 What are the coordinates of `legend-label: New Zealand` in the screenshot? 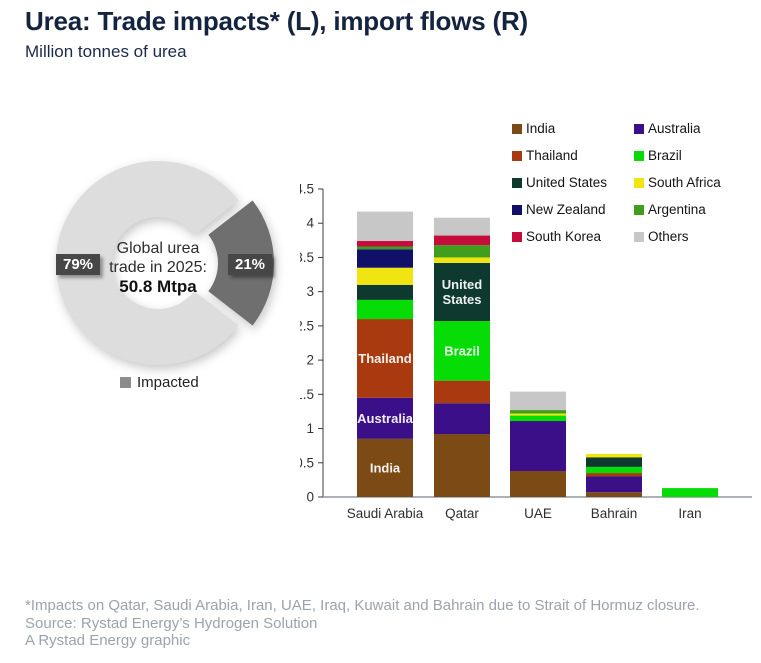 It's located at (566, 209).